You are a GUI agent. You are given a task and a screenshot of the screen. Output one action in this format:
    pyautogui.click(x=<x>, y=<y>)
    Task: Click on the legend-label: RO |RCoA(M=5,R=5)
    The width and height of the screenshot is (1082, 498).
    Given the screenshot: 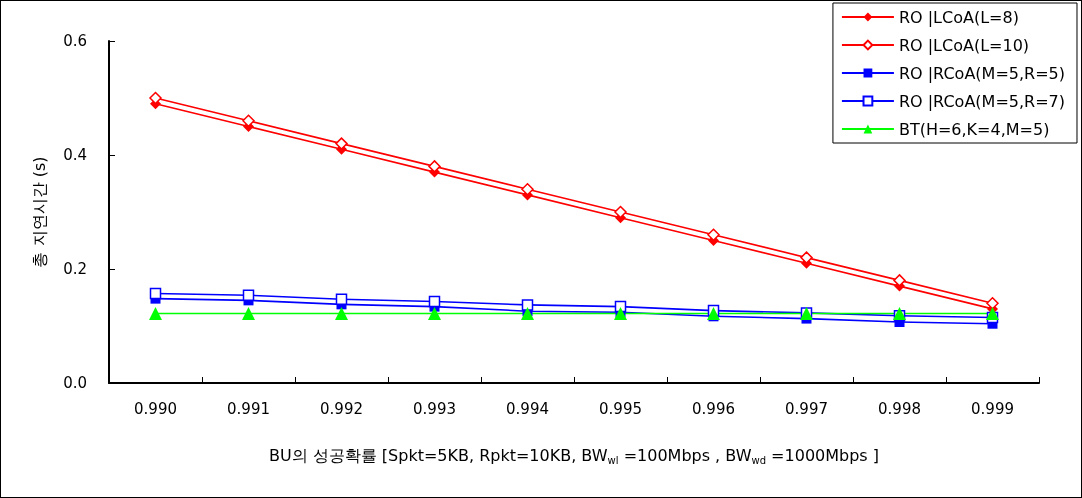 What is the action you would take?
    pyautogui.click(x=981, y=73)
    